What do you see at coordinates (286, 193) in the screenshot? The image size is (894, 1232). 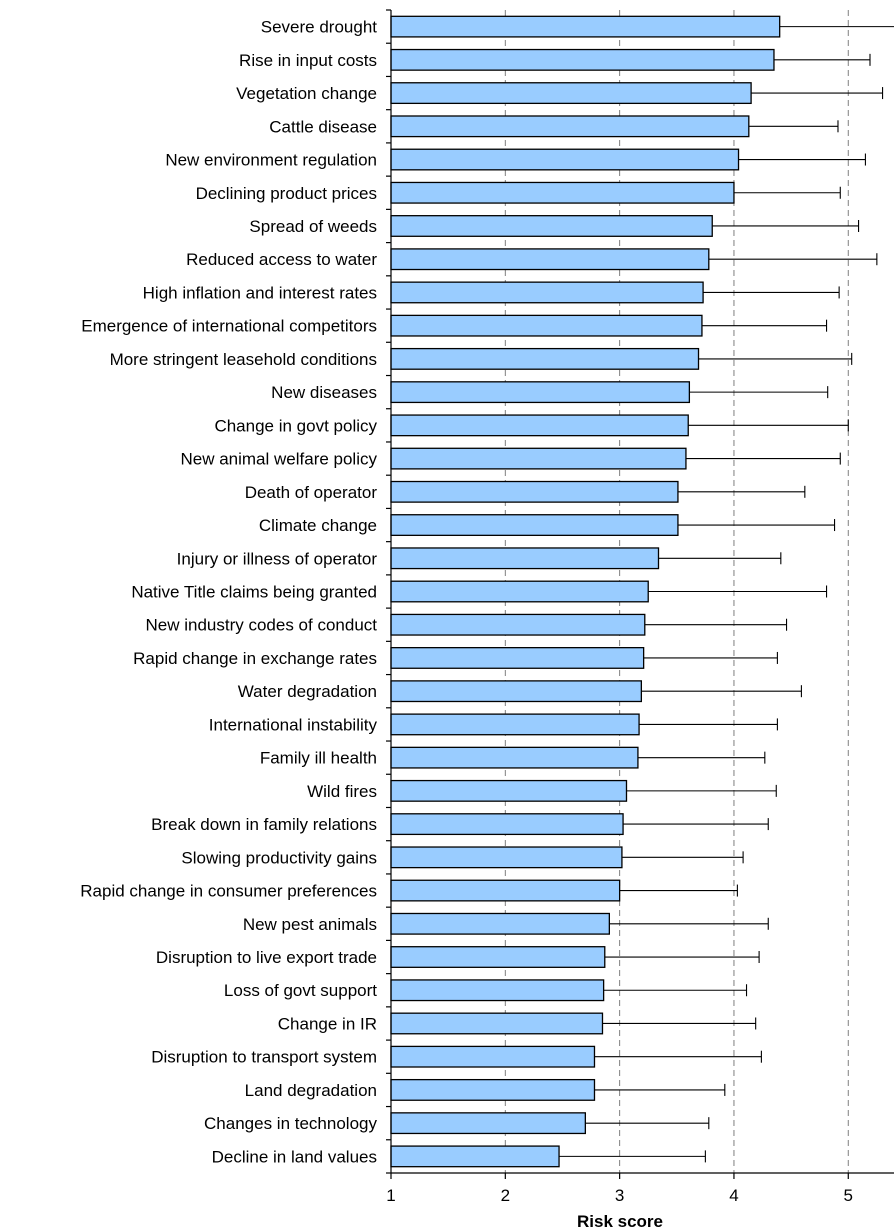 I see `category-label-6: Declining product prices` at bounding box center [286, 193].